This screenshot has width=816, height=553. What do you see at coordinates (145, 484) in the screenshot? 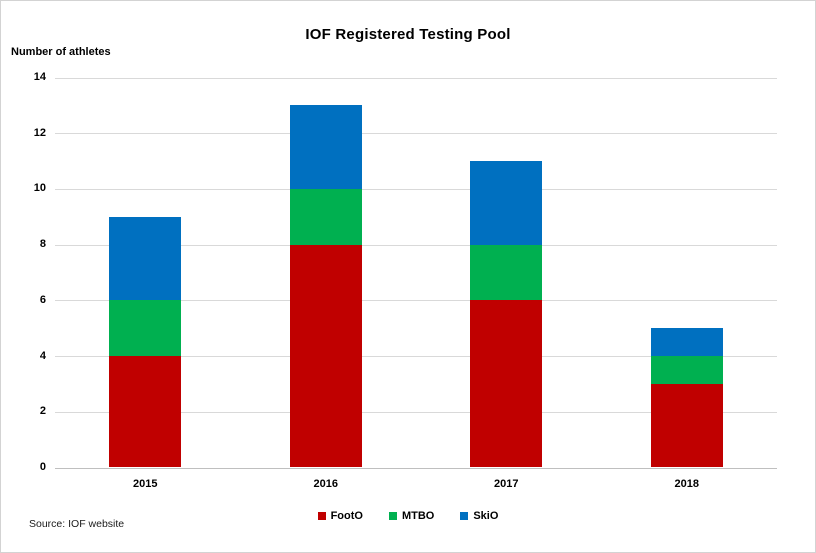
I see `x-tick-label-2015: 2015` at bounding box center [145, 484].